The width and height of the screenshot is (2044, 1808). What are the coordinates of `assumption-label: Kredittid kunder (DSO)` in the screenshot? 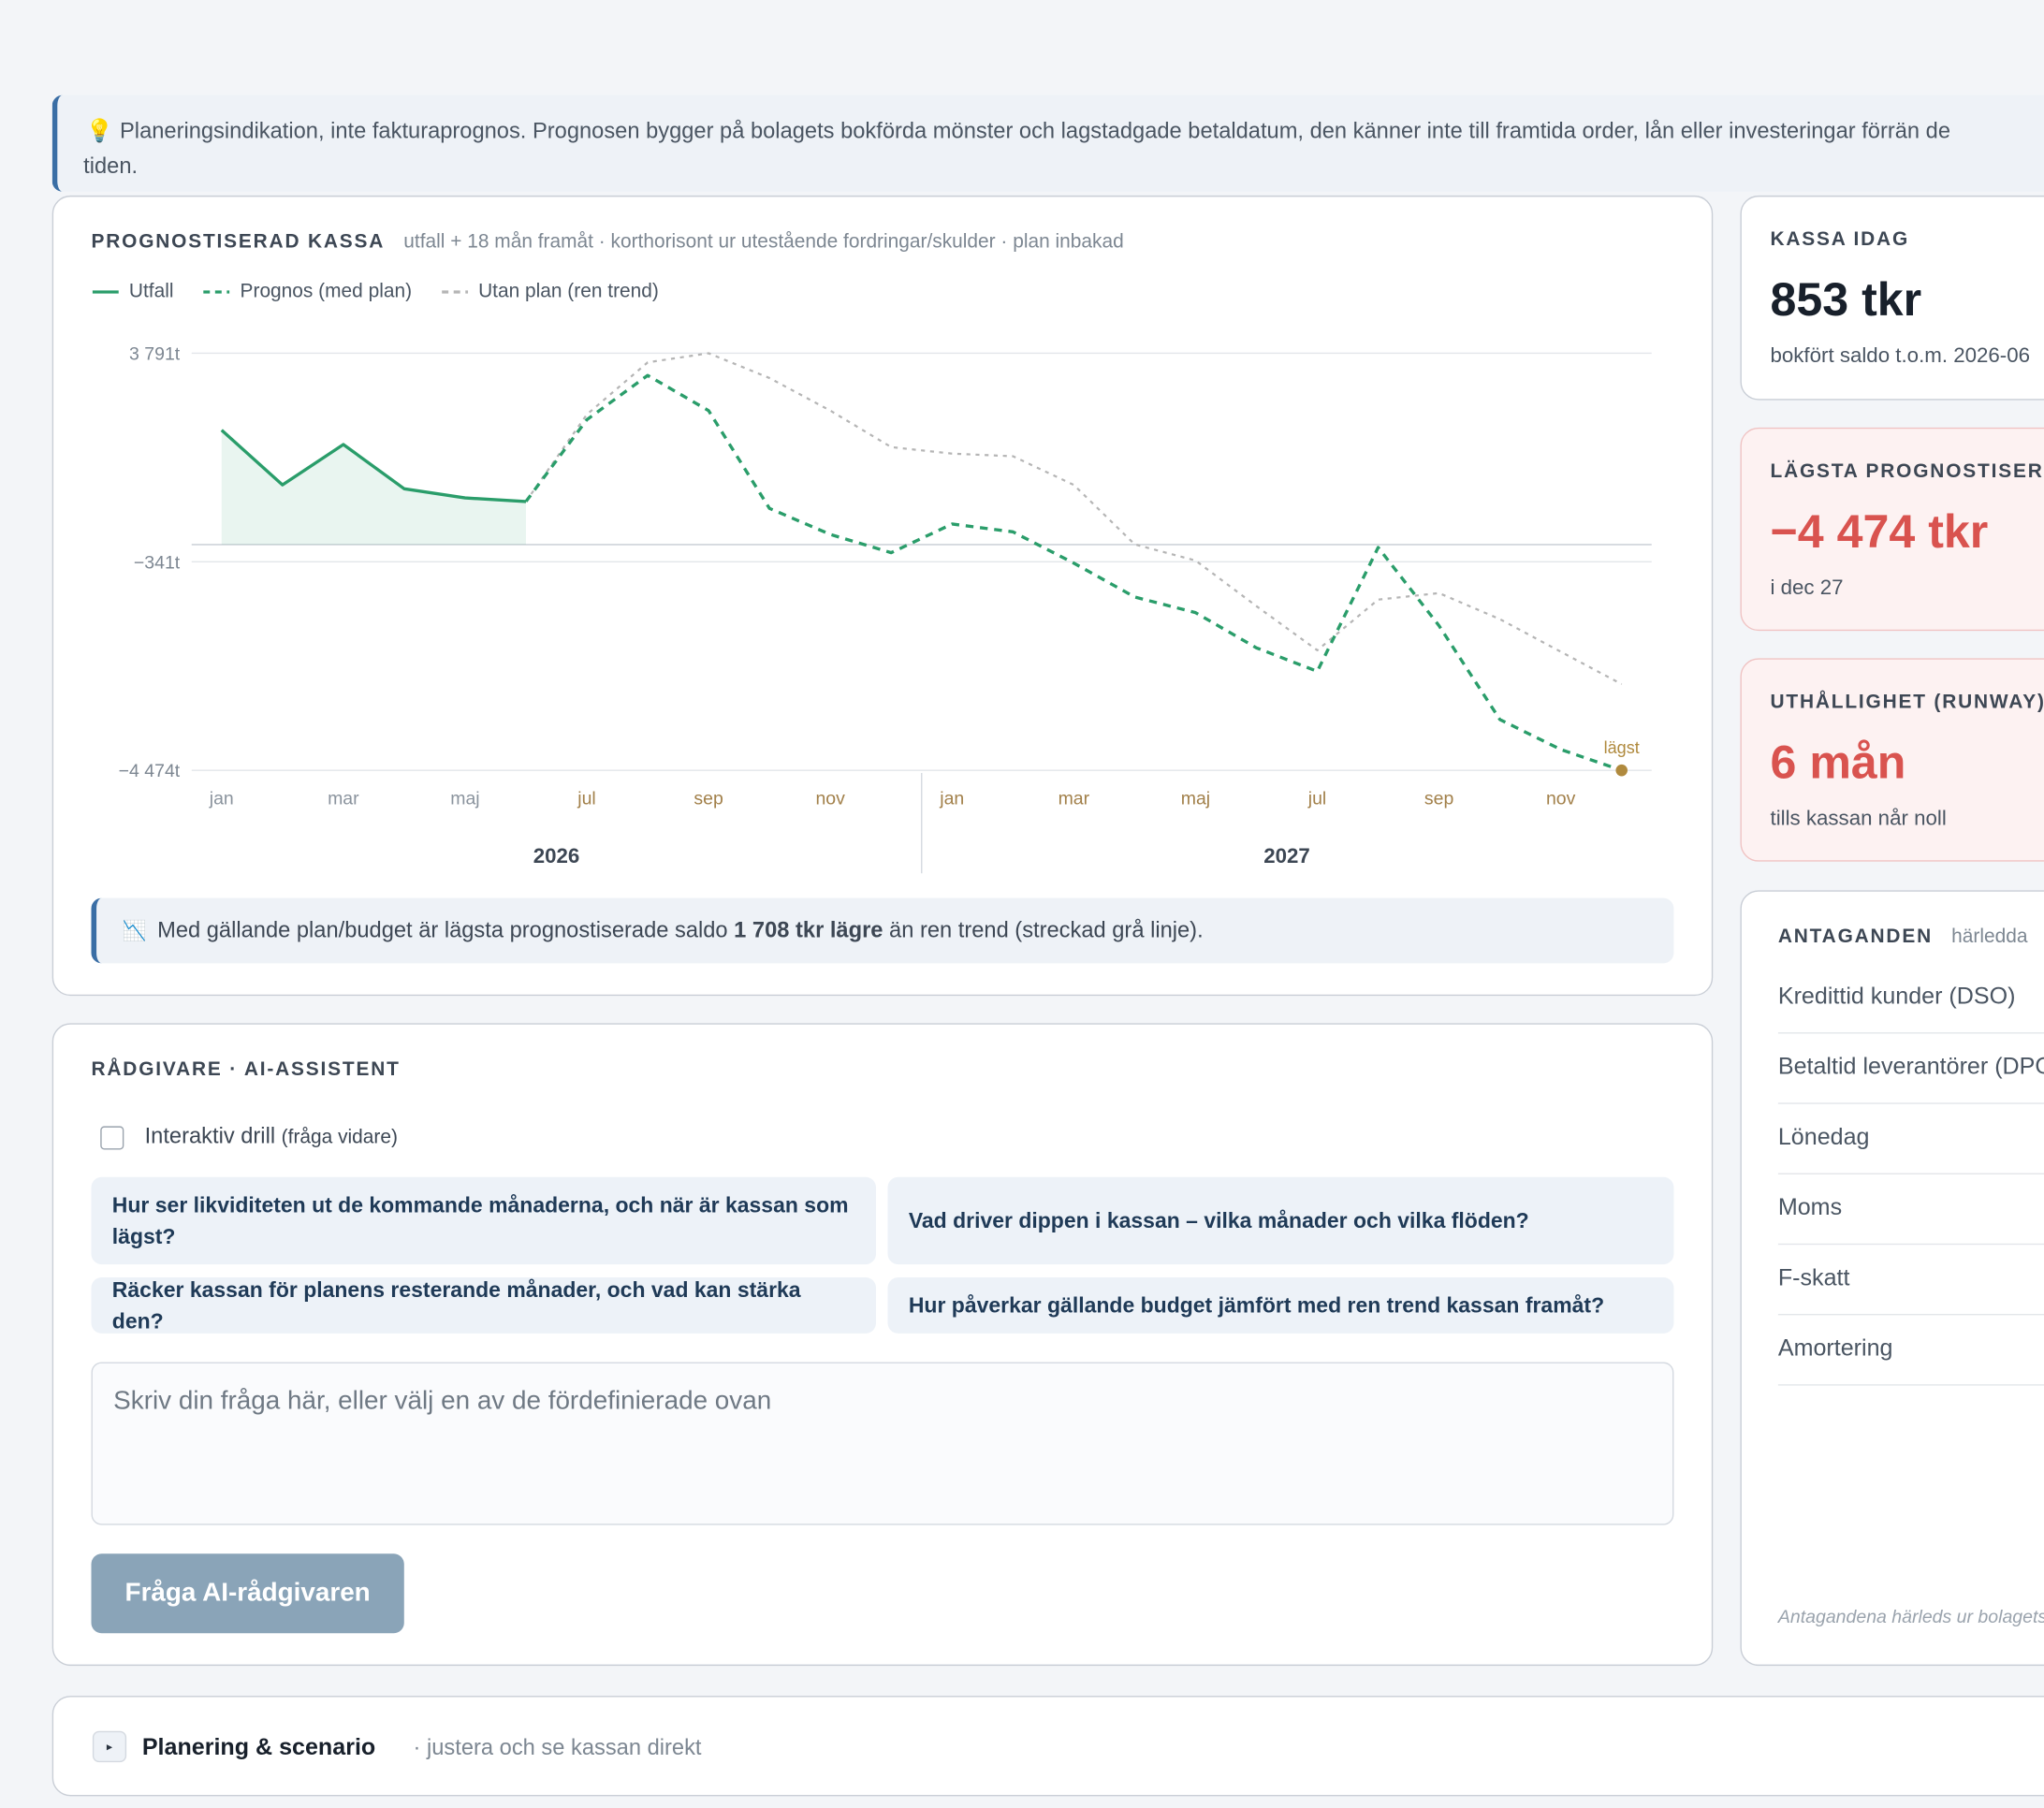 It's located at (1897, 996).